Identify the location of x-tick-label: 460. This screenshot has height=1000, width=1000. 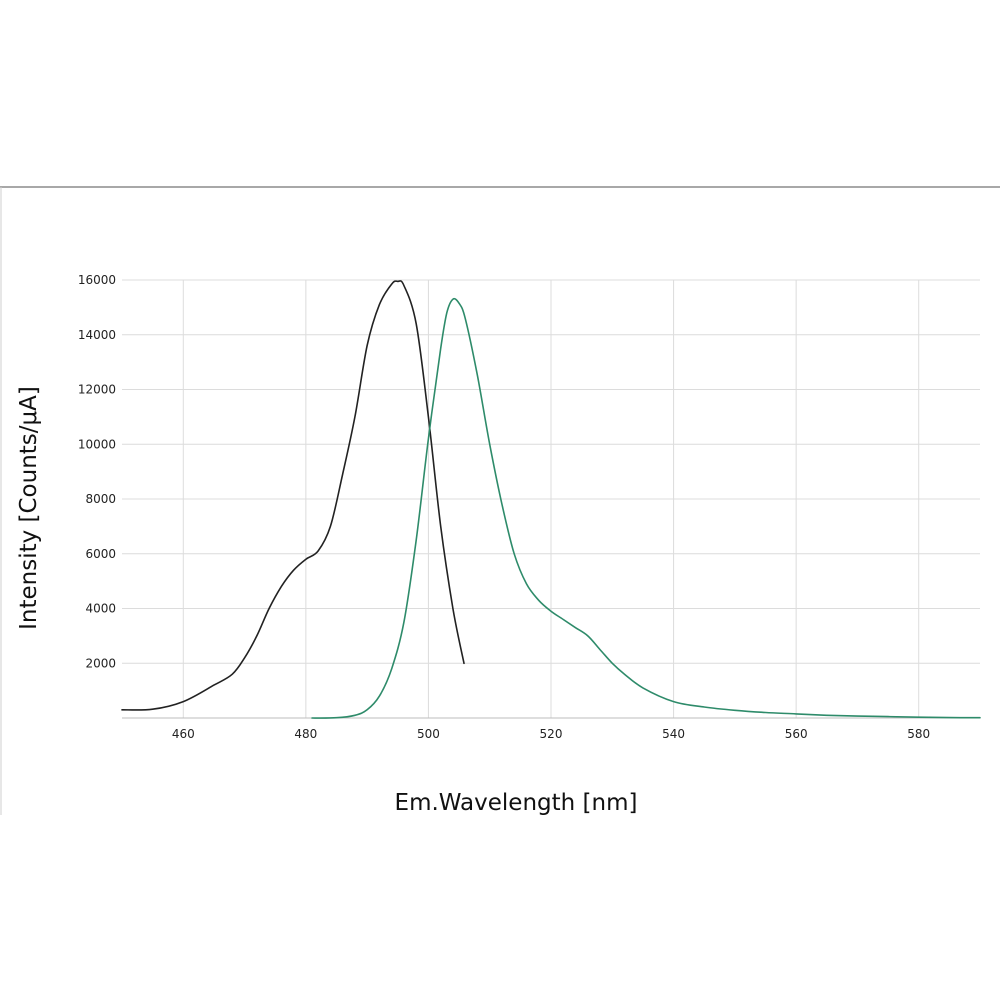
(183, 734).